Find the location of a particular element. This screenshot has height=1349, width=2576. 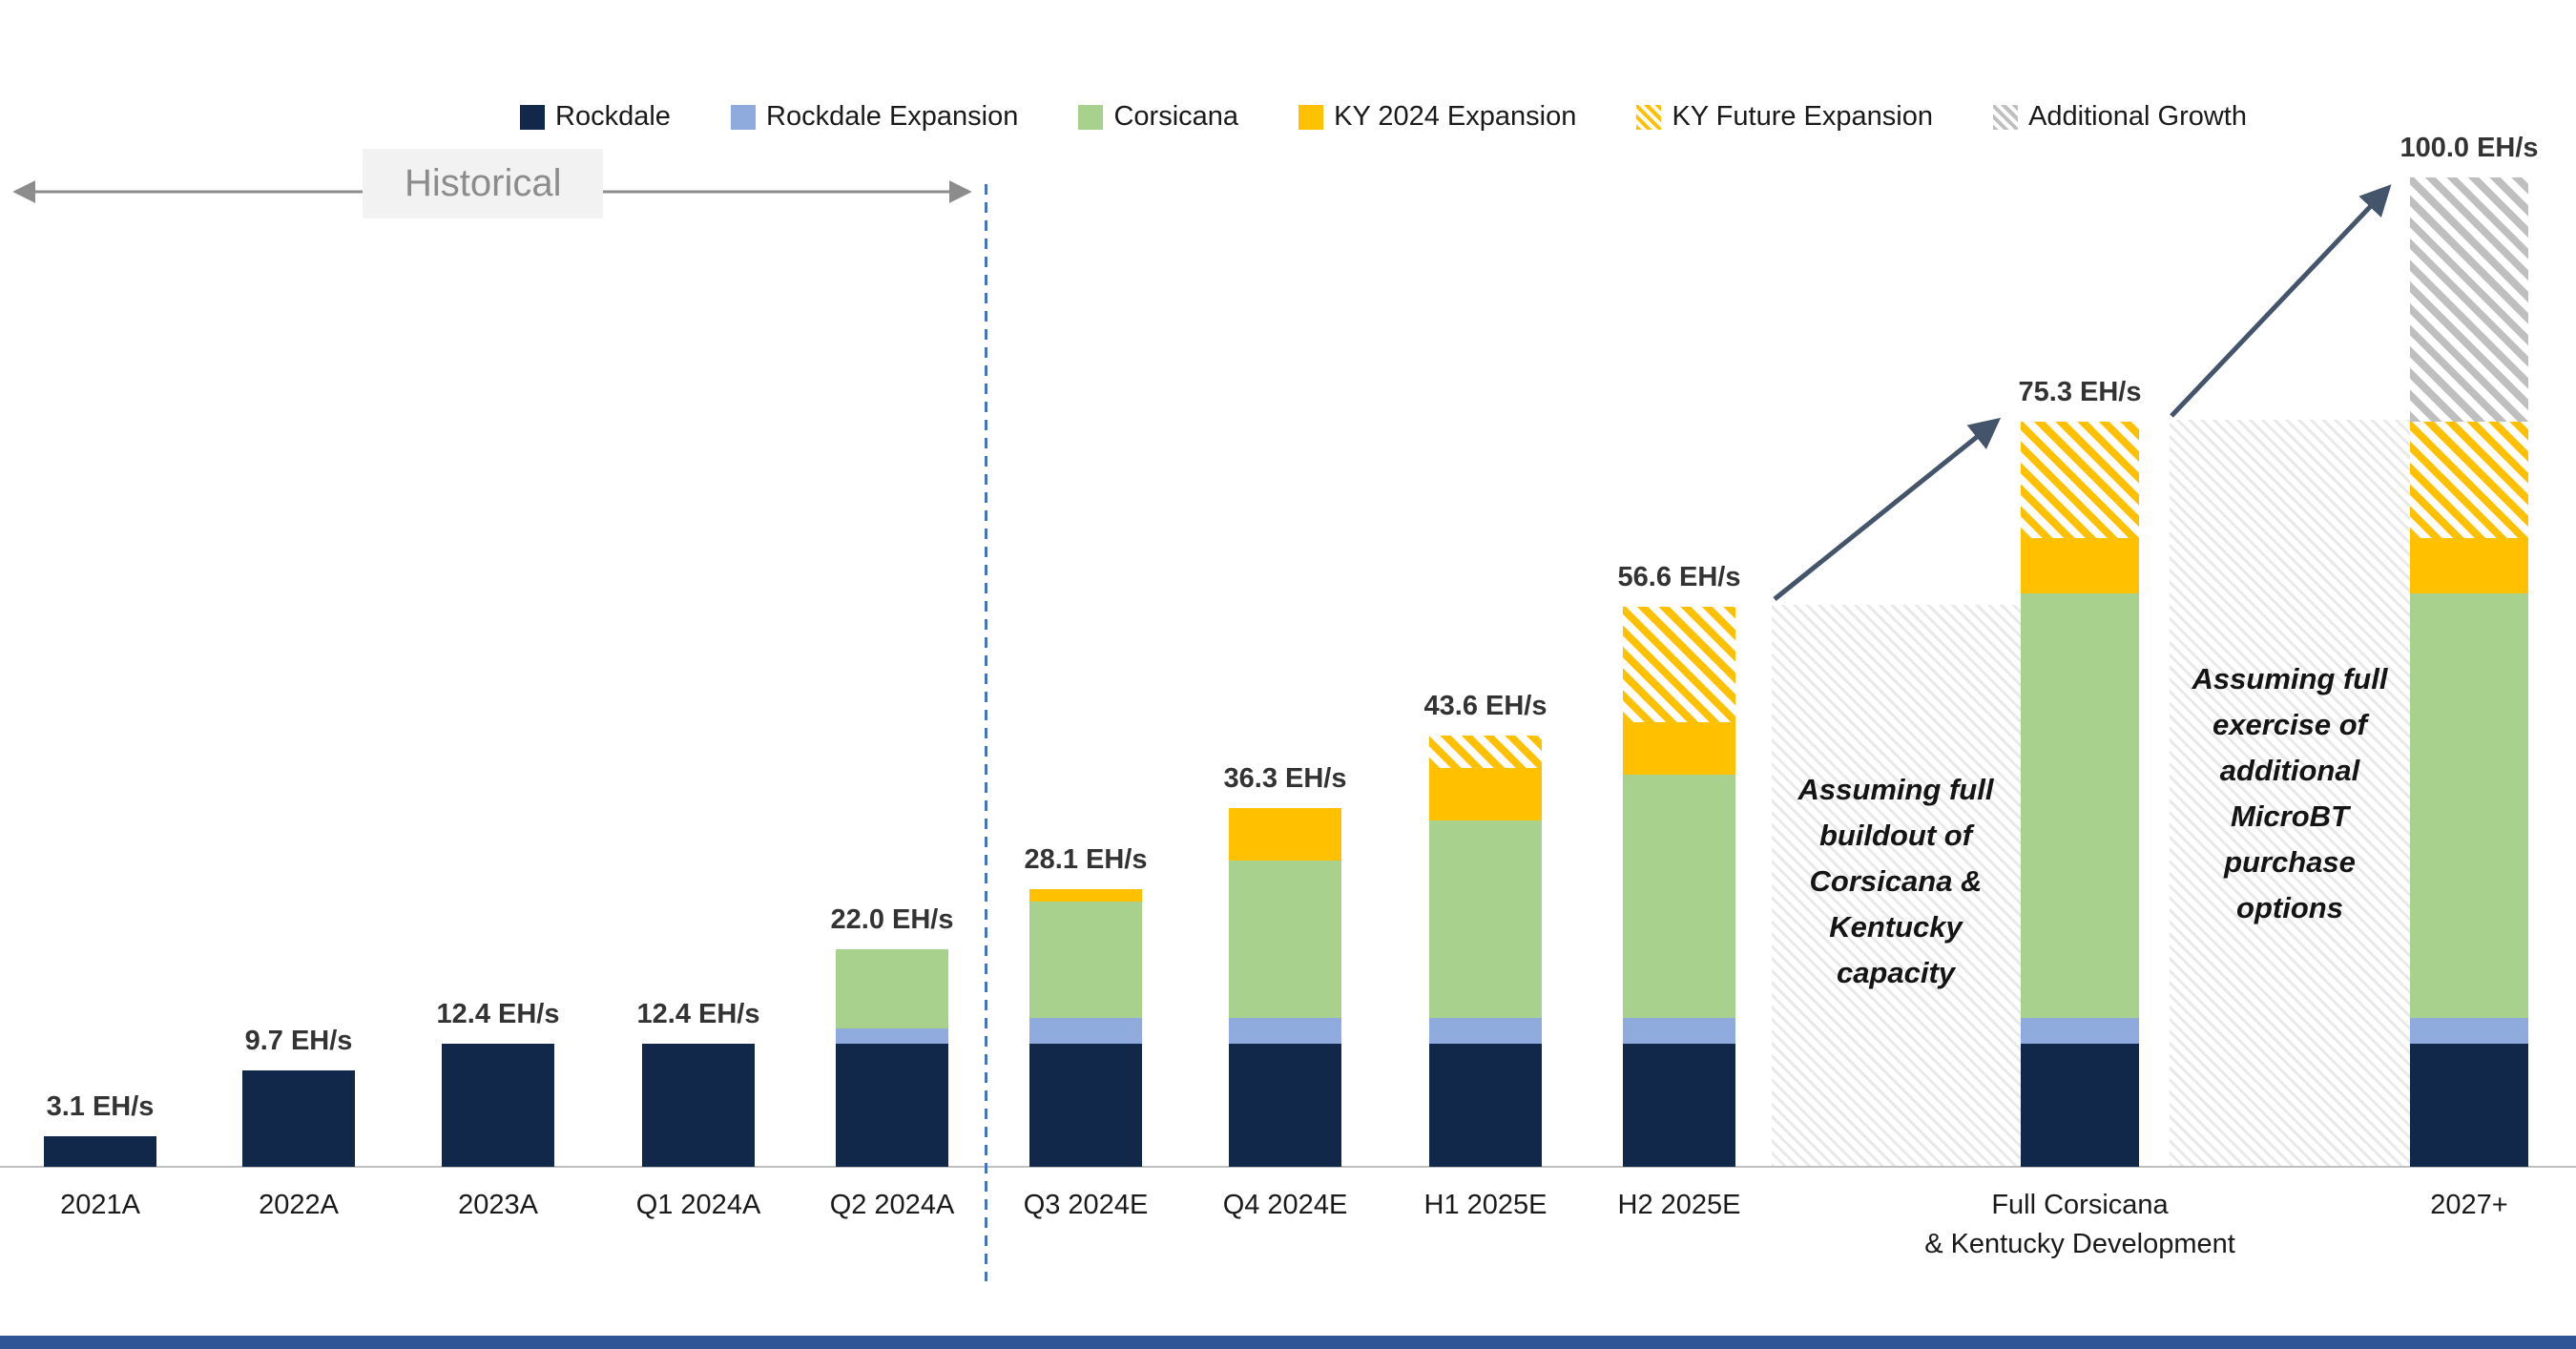

bar-h1-2025e is located at coordinates (1485, 951).